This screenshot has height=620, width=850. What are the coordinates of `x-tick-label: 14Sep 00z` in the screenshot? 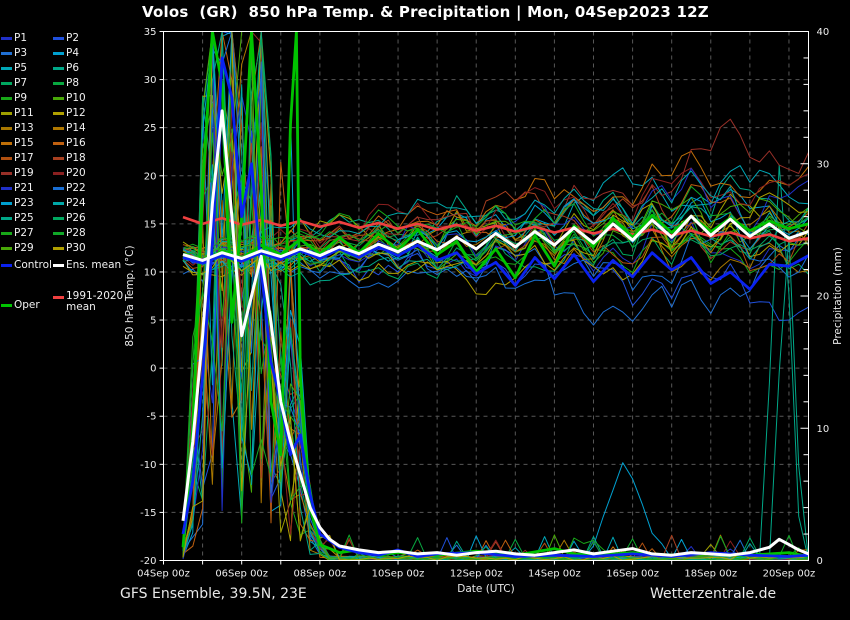 It's located at (554, 574).